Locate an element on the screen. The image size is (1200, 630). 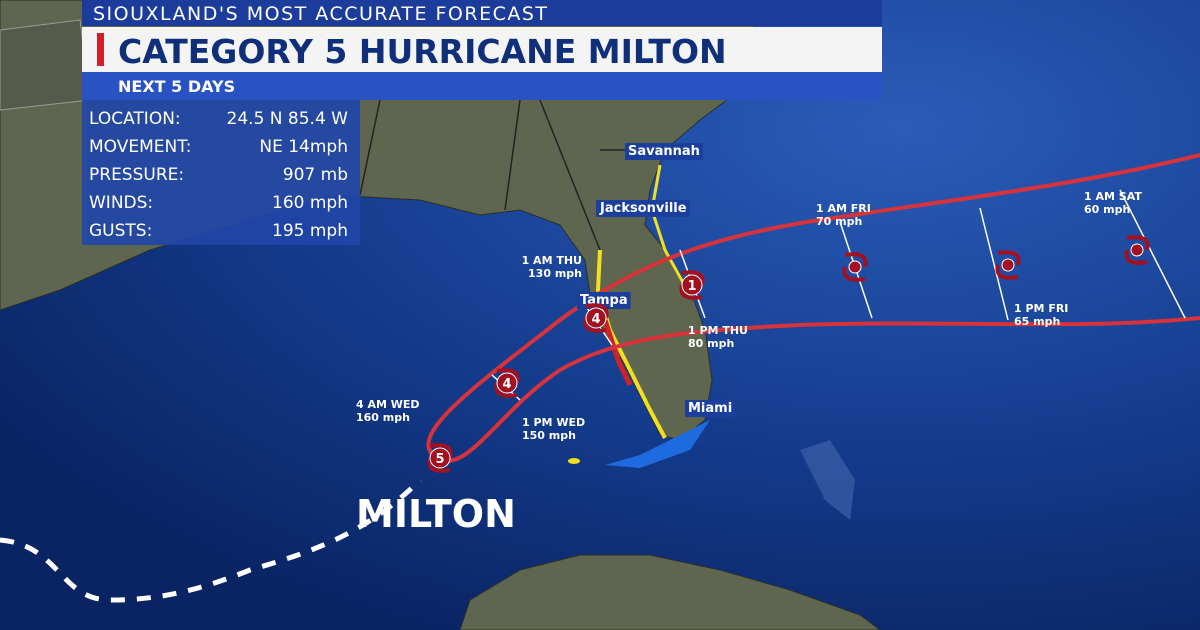
city-label: Jacksonville is located at coordinates (643, 208).